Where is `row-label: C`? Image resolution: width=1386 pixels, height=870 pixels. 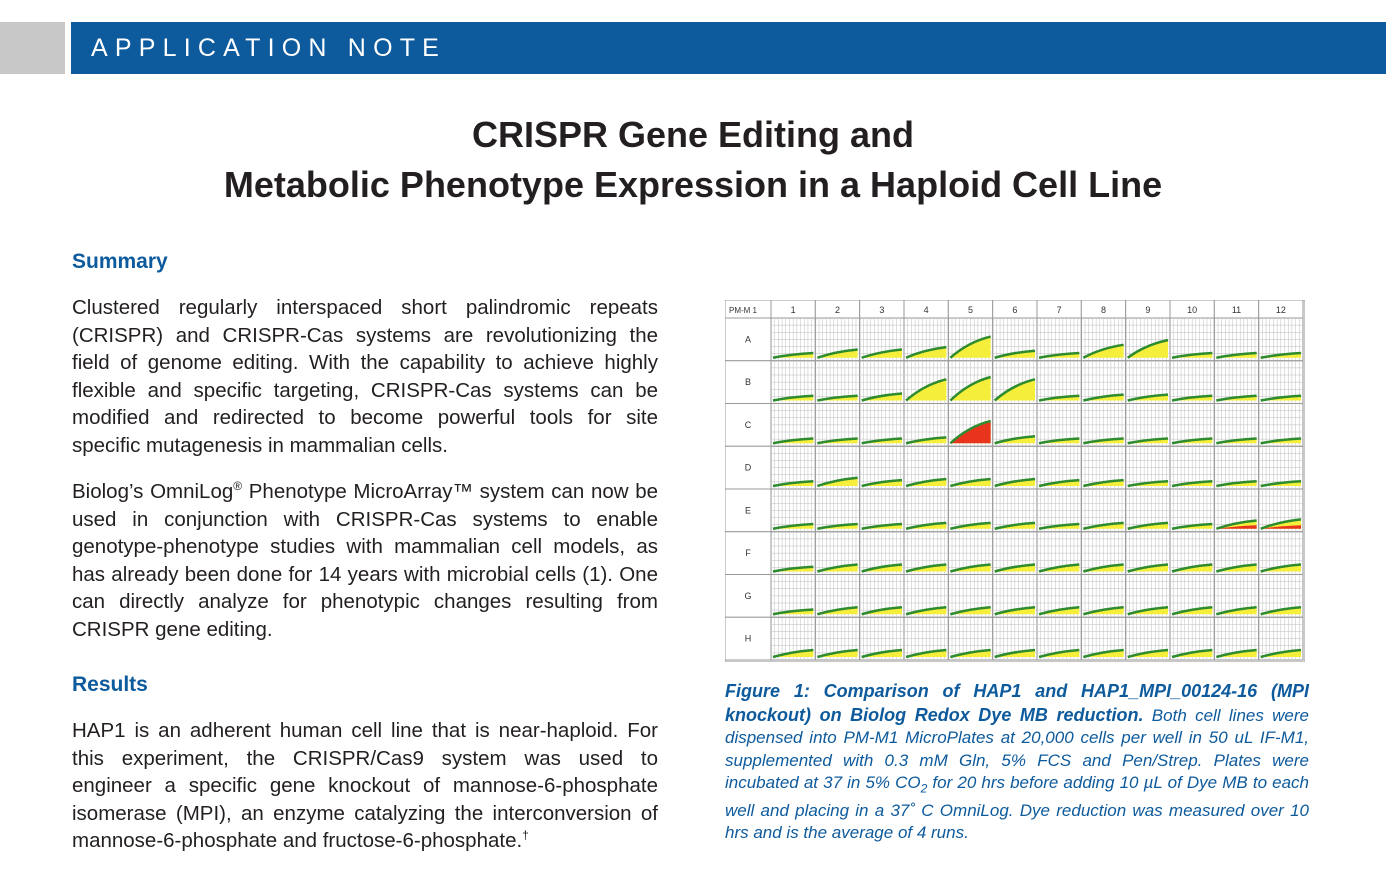
row-label: C is located at coordinates (748, 425).